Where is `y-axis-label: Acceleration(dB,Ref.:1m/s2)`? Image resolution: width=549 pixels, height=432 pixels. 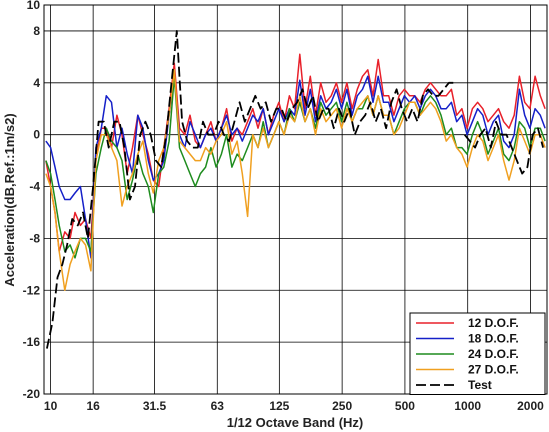
y-axis-label: Acceleration(dB,Ref.:1m/s2) is located at coordinates (9, 199).